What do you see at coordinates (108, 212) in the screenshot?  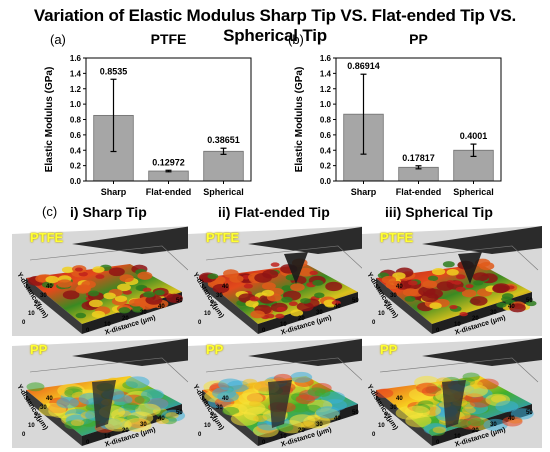 I see `column-title-sharp: i) Sharp Tip` at bounding box center [108, 212].